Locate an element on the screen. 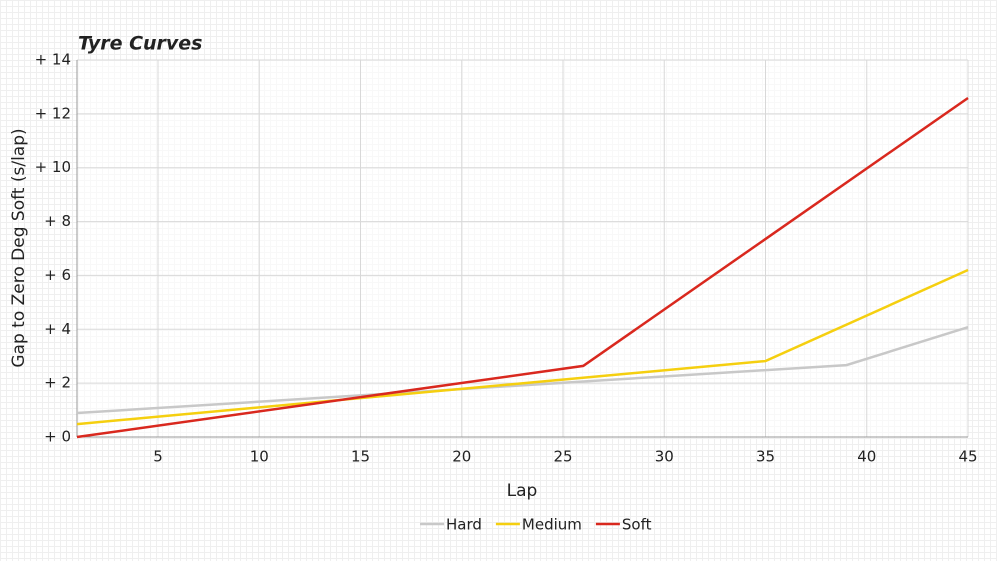 The width and height of the screenshot is (997, 561). legend-label: Medium is located at coordinates (552, 525).